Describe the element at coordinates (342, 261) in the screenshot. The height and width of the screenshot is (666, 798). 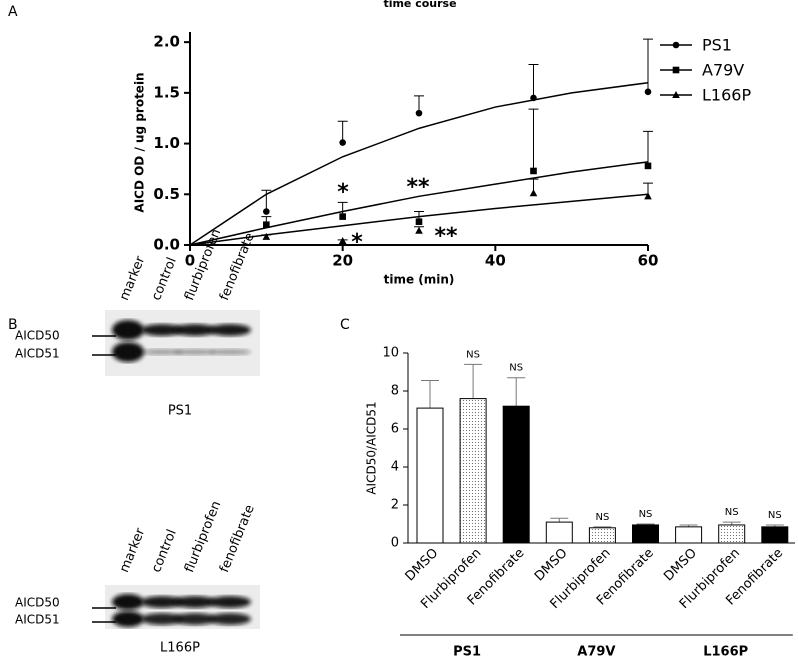
I see `x-tick-label: 20` at that location.